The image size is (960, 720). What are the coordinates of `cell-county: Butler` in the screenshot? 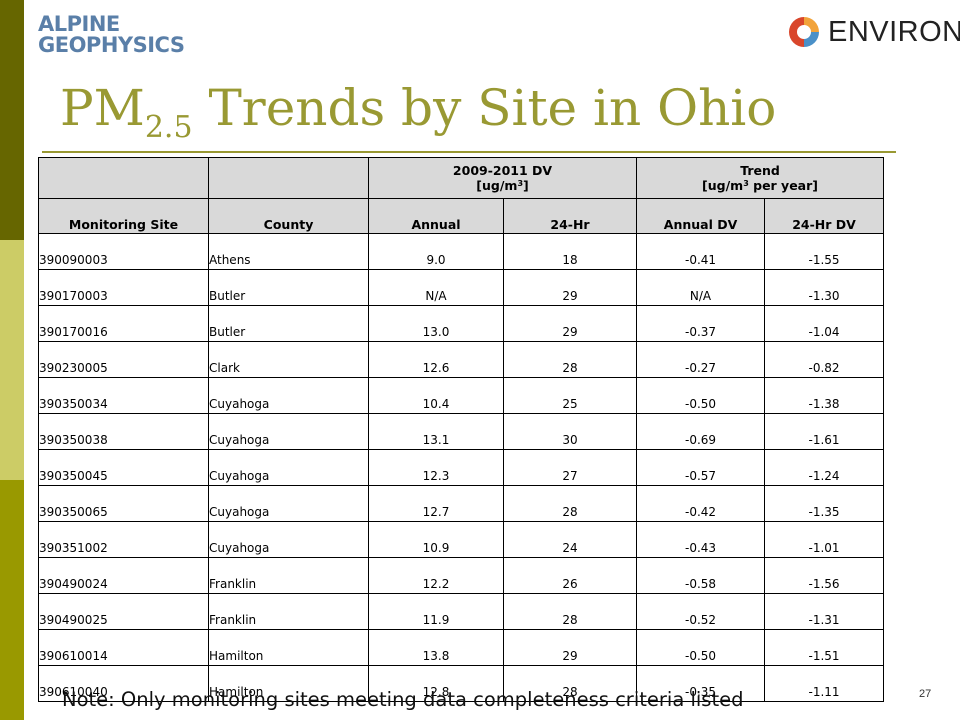 It's located at (288, 287).